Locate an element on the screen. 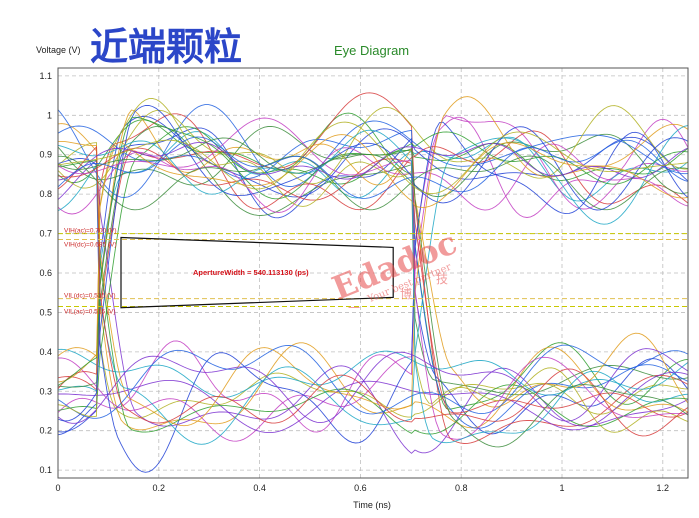 The height and width of the screenshot is (518, 699). x-axis-label: Time (ns) is located at coordinates (372, 505).